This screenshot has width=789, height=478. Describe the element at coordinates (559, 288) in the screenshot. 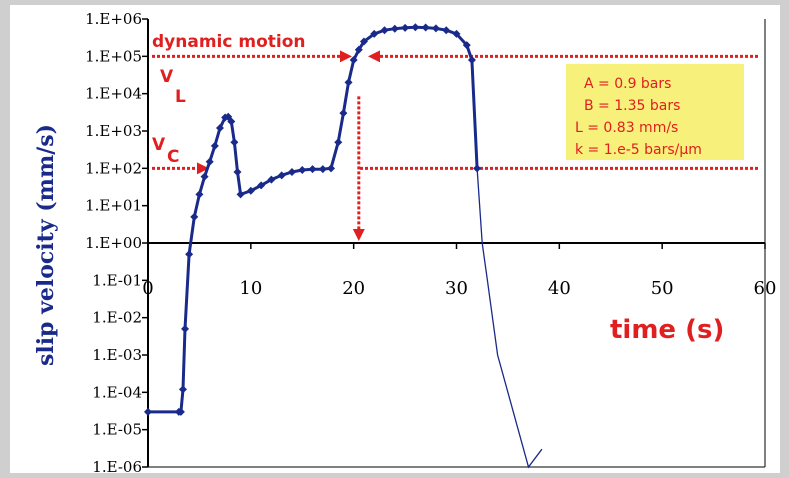

I see `x-tick-label: 40` at that location.